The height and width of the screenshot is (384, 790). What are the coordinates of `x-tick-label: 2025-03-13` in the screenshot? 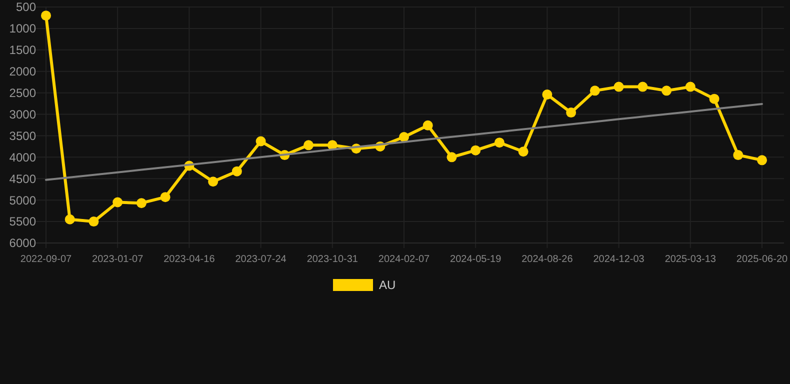 It's located at (690, 259).